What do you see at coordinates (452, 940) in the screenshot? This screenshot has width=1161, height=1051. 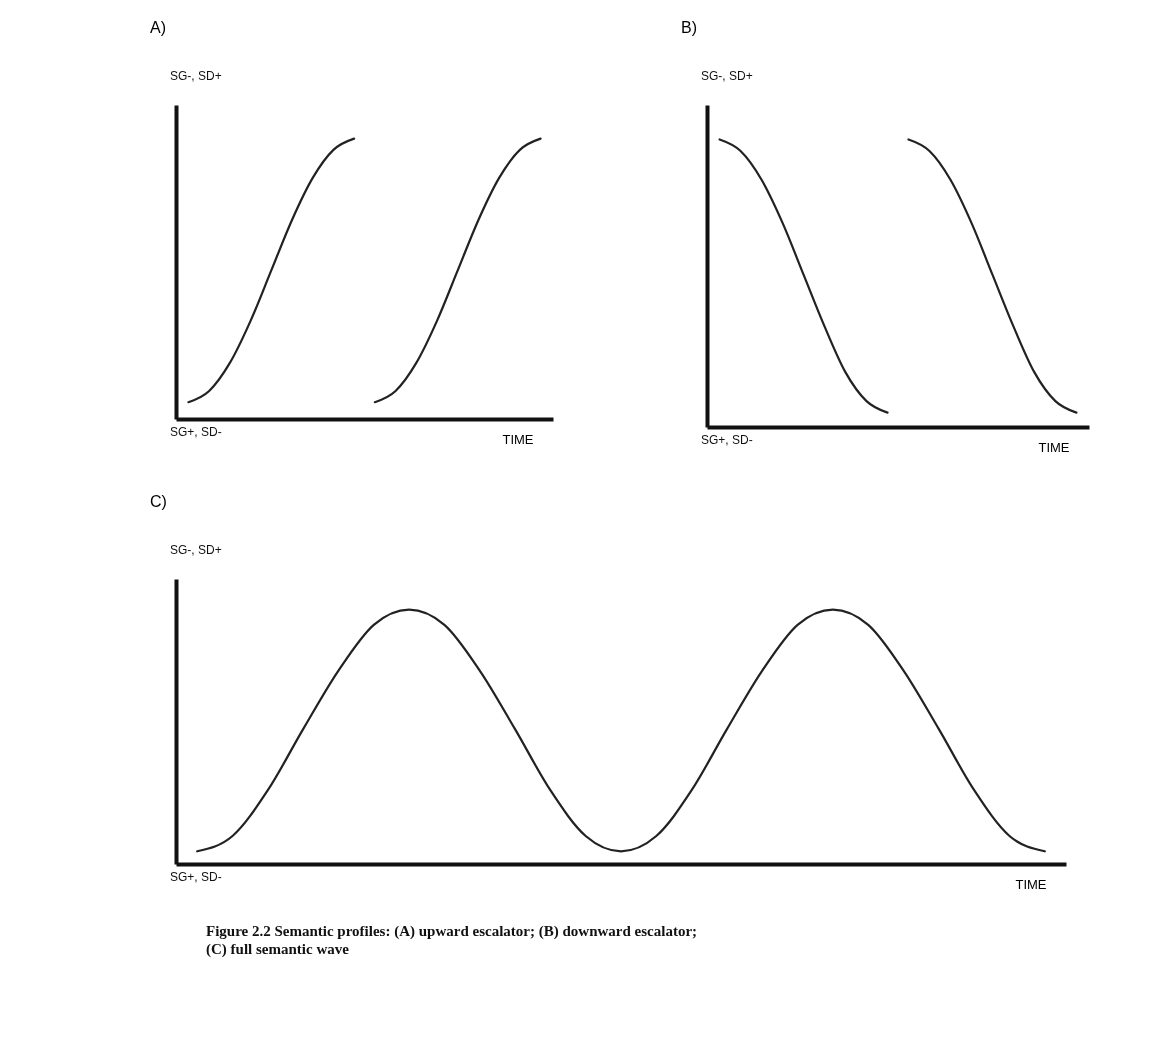 I see `caption: Figure 2.2 Semantic profiles: (A) upward escalator; (B) downward escalator; (C) full semantic wave` at bounding box center [452, 940].